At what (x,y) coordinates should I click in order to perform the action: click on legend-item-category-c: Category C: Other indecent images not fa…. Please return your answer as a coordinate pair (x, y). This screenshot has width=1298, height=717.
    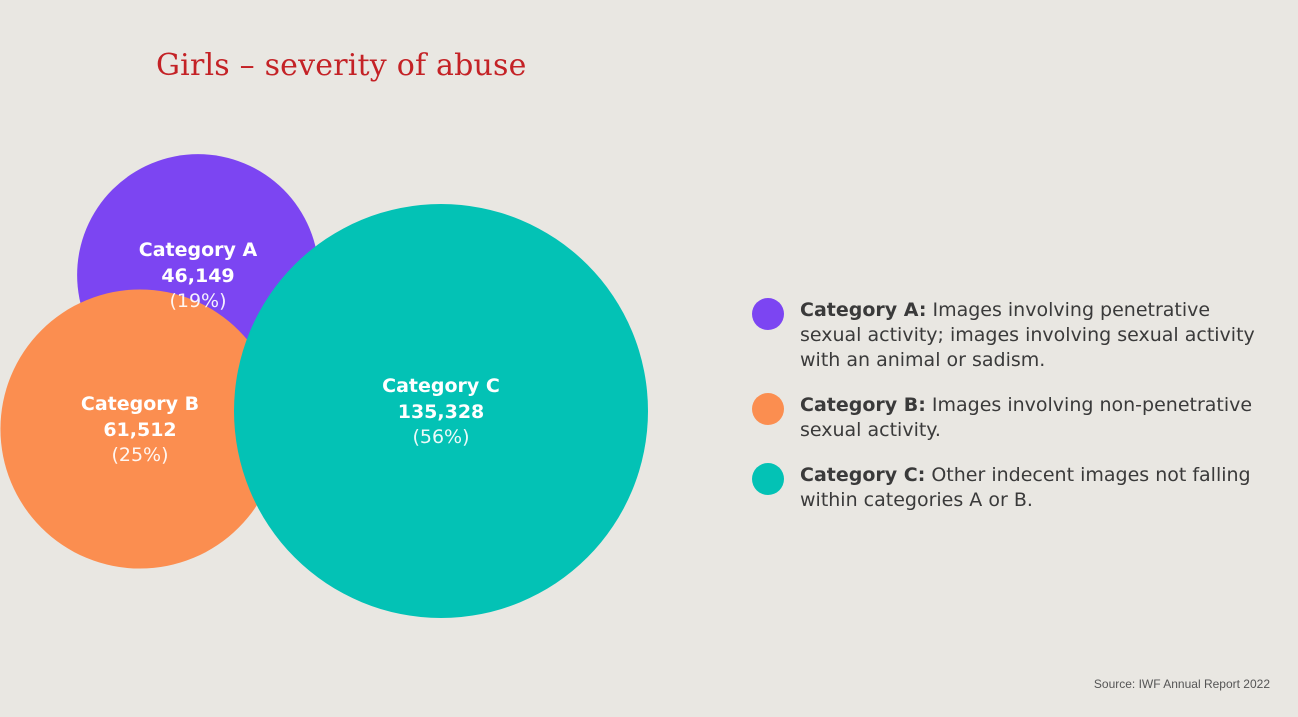
    Looking at the image, I should click on (1012, 488).